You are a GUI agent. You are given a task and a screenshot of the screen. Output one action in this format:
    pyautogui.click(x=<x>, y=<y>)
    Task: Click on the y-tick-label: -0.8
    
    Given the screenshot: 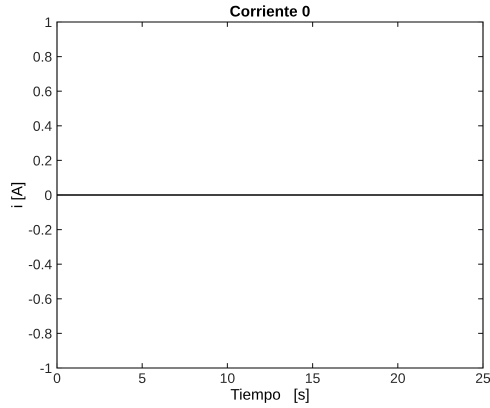 What is the action you would take?
    pyautogui.click(x=40, y=333)
    